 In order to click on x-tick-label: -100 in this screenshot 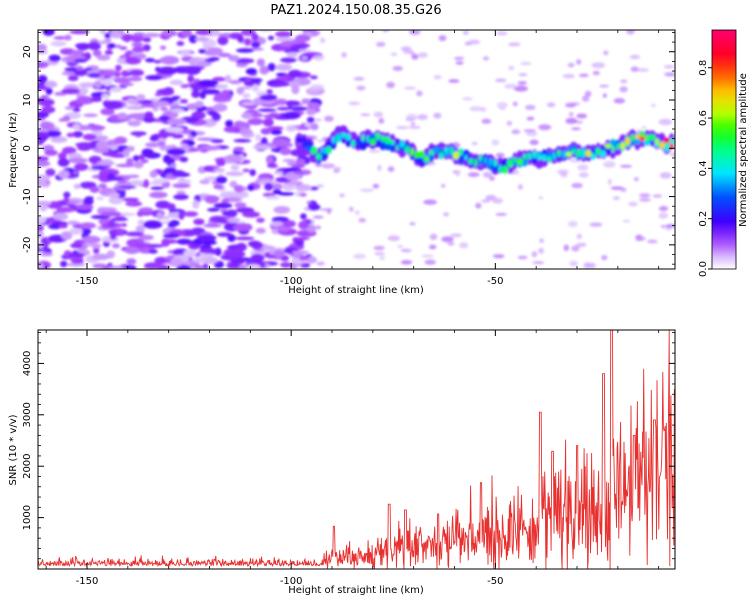, I will do `click(291, 281)`.